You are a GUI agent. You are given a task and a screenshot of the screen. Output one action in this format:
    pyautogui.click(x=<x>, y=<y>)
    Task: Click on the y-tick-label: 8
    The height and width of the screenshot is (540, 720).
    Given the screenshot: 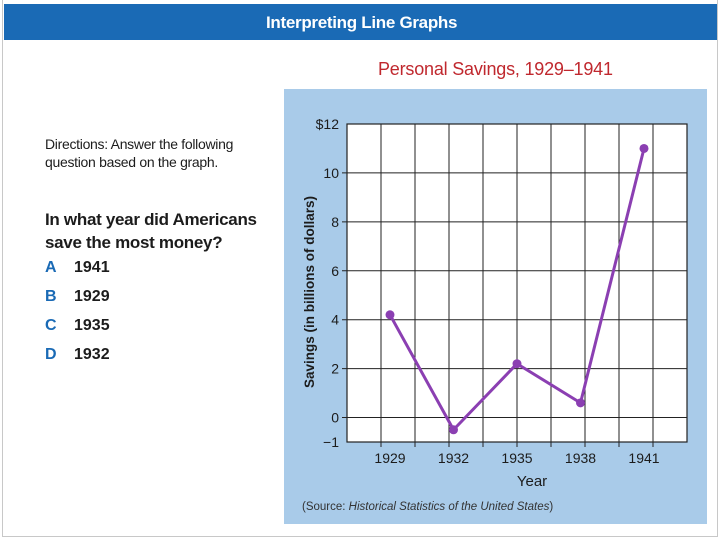 What is the action you would take?
    pyautogui.click(x=335, y=222)
    